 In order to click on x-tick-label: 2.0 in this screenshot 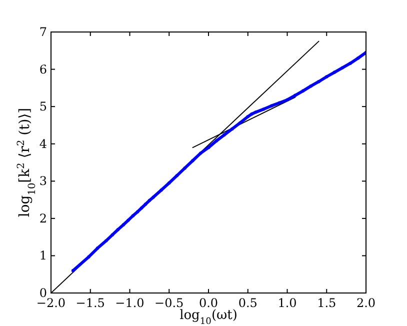, I will do `click(366, 303)`.